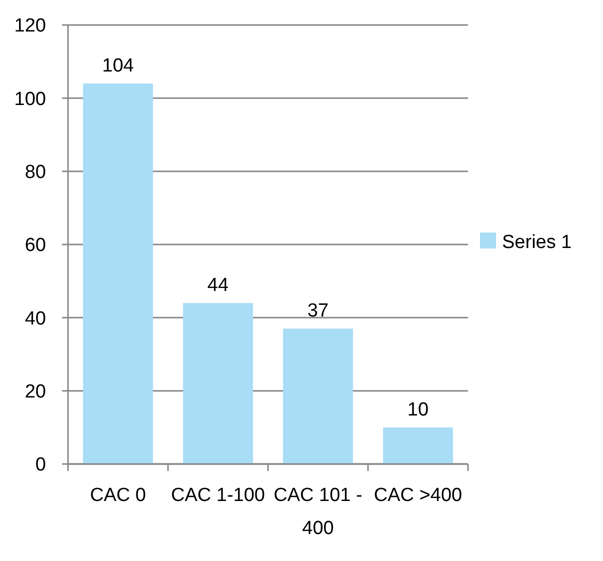  I want to click on y-tick-label: 40, so click(35, 319).